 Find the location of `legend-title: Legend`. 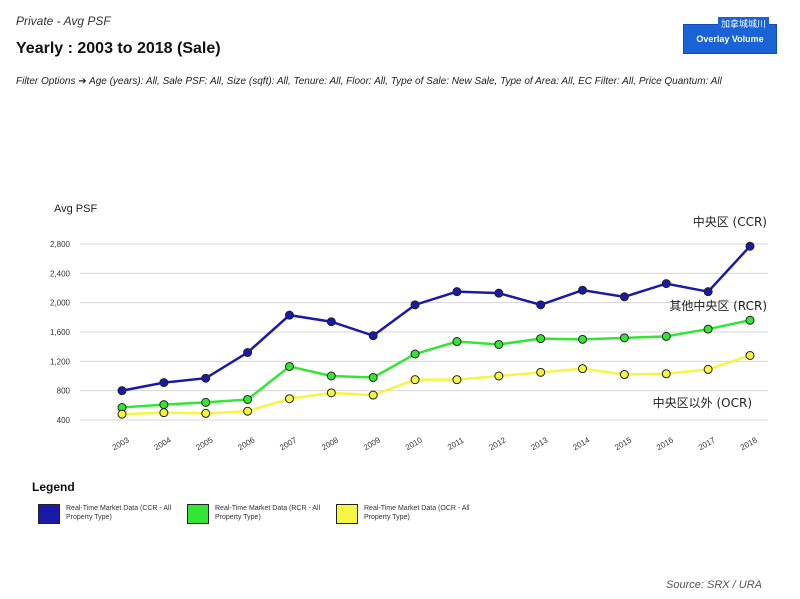

legend-title: Legend is located at coordinates (53, 487).